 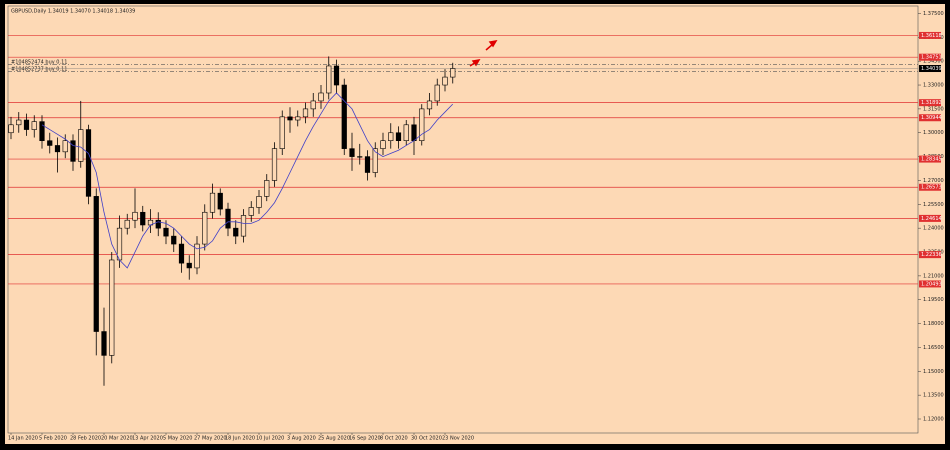 I want to click on y-tick-label: 1.13500, so click(x=933, y=396).